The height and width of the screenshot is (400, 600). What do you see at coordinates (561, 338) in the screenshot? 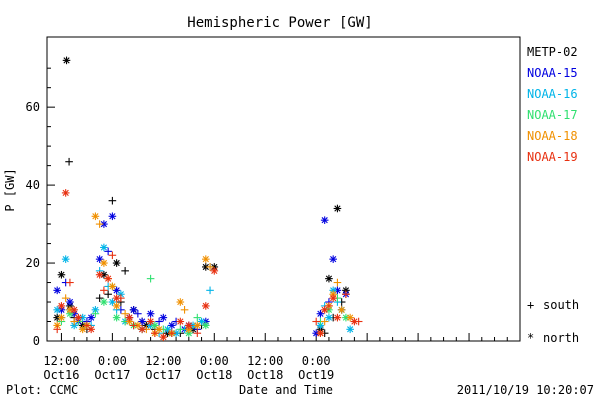
I see `symbol-legend-north-label: north` at bounding box center [561, 338].